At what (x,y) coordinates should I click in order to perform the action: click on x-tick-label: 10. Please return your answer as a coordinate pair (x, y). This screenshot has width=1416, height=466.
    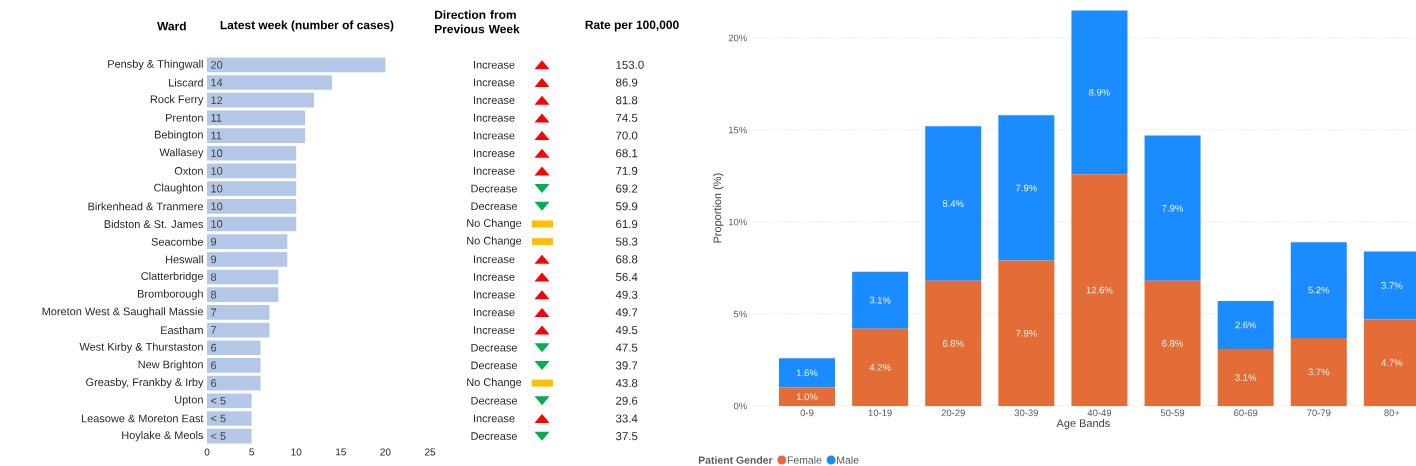
    Looking at the image, I should click on (296, 452).